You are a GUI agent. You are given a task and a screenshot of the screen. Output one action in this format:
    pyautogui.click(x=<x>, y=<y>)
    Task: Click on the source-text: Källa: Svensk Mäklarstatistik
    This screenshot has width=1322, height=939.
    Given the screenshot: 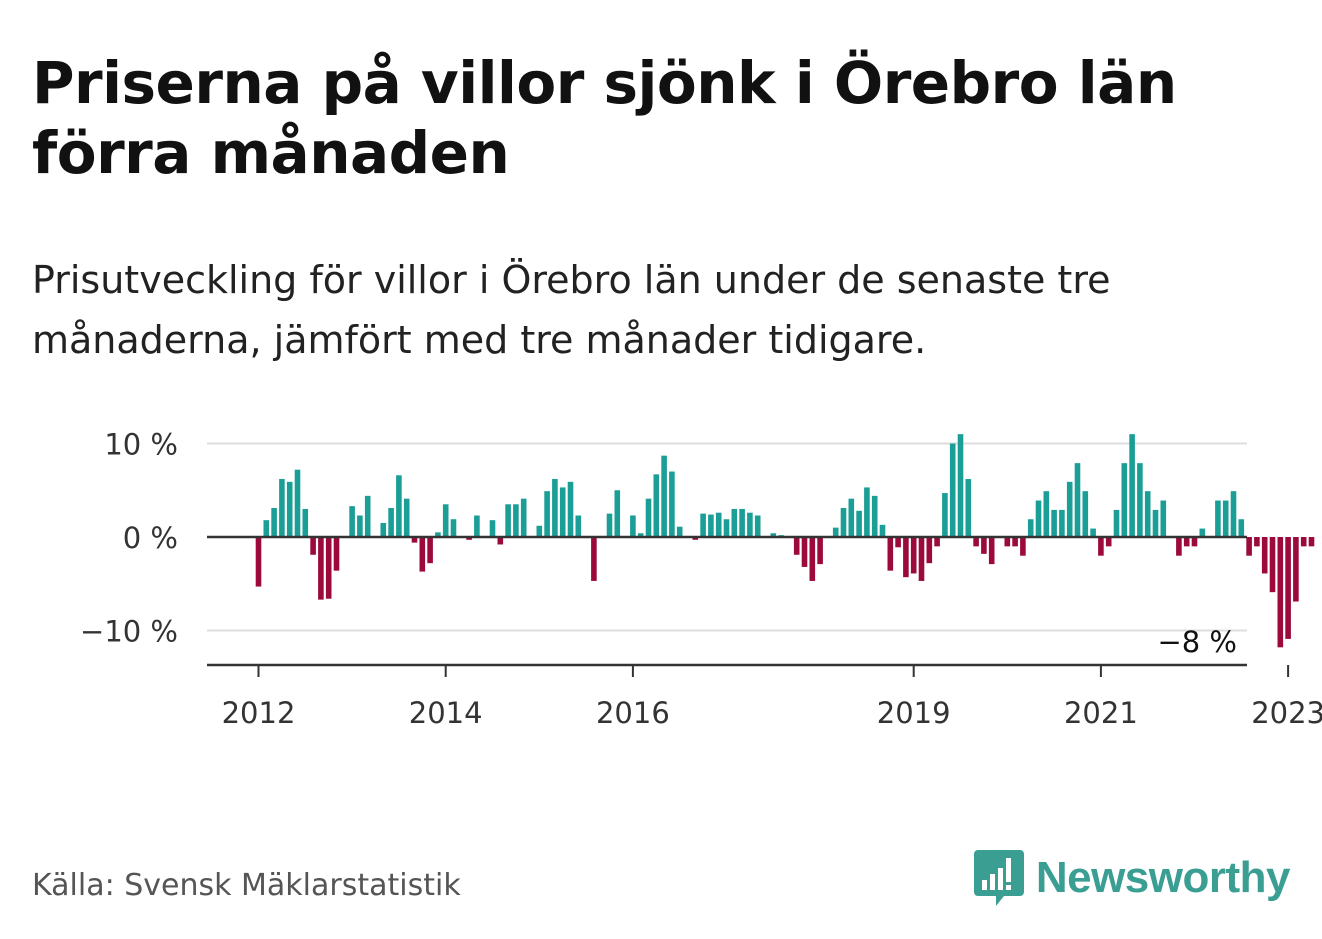 What is the action you would take?
    pyautogui.click(x=246, y=885)
    